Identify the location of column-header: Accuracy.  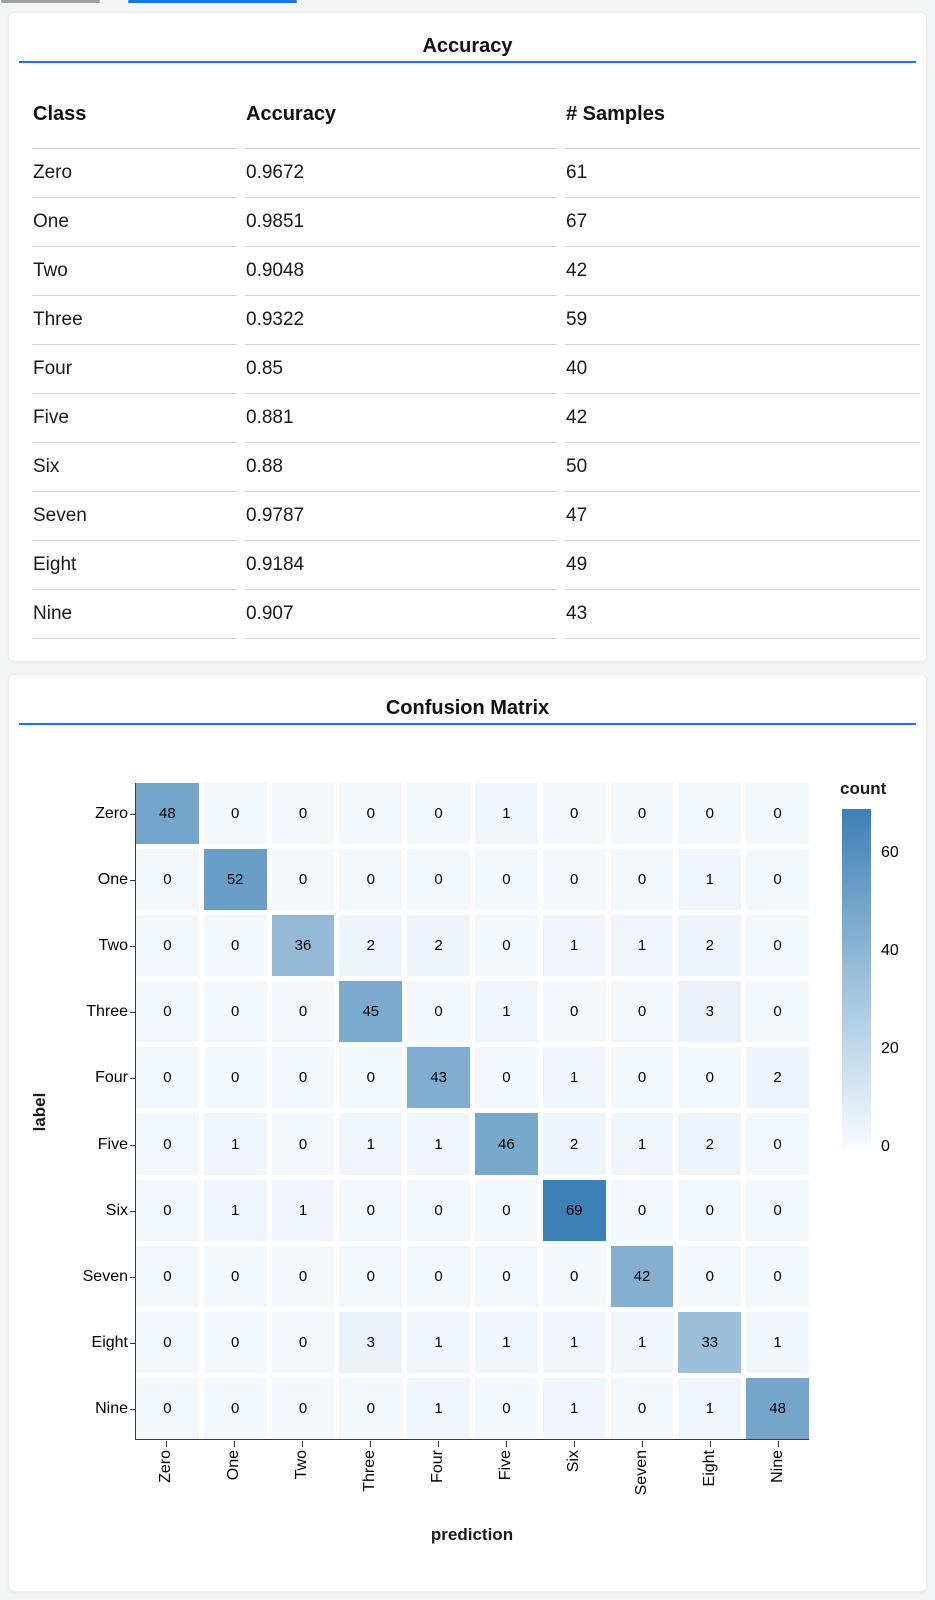
(401, 119).